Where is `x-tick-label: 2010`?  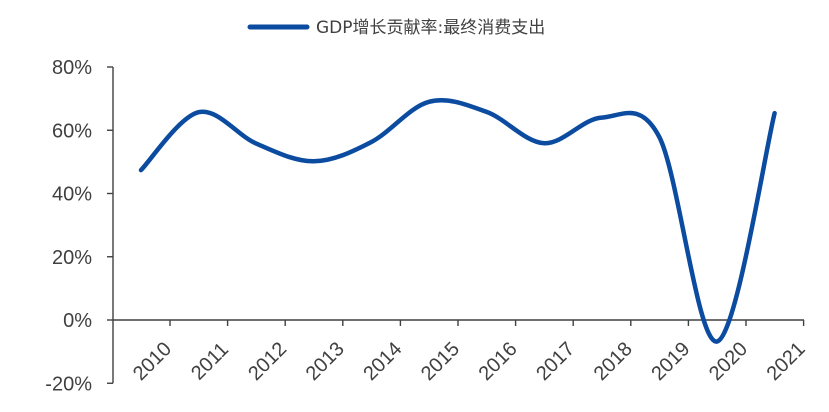 x-tick-label: 2010 is located at coordinates (152, 361).